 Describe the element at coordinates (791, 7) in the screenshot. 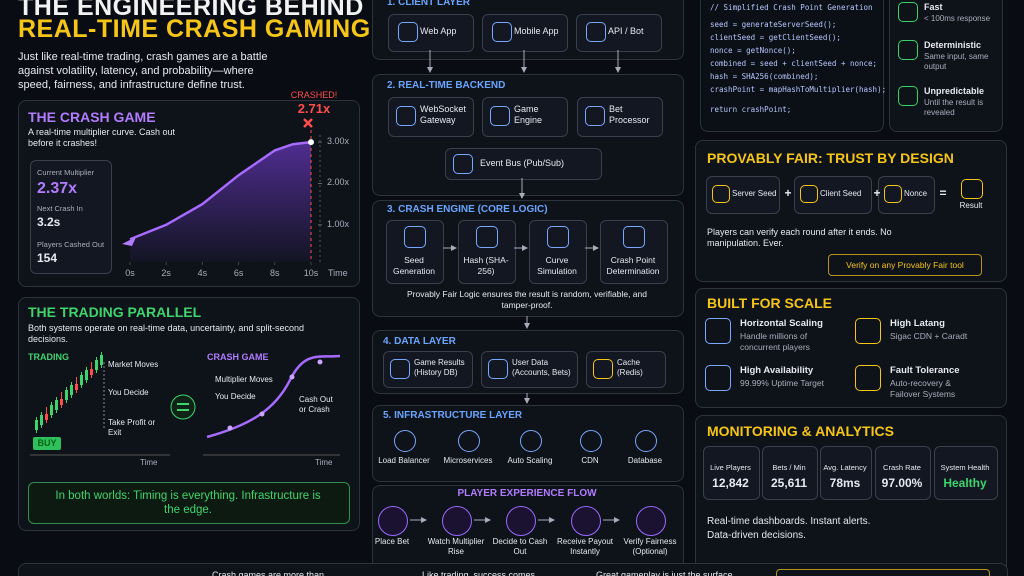

I see `code-line: // Simplified Crash Point Generation` at that location.